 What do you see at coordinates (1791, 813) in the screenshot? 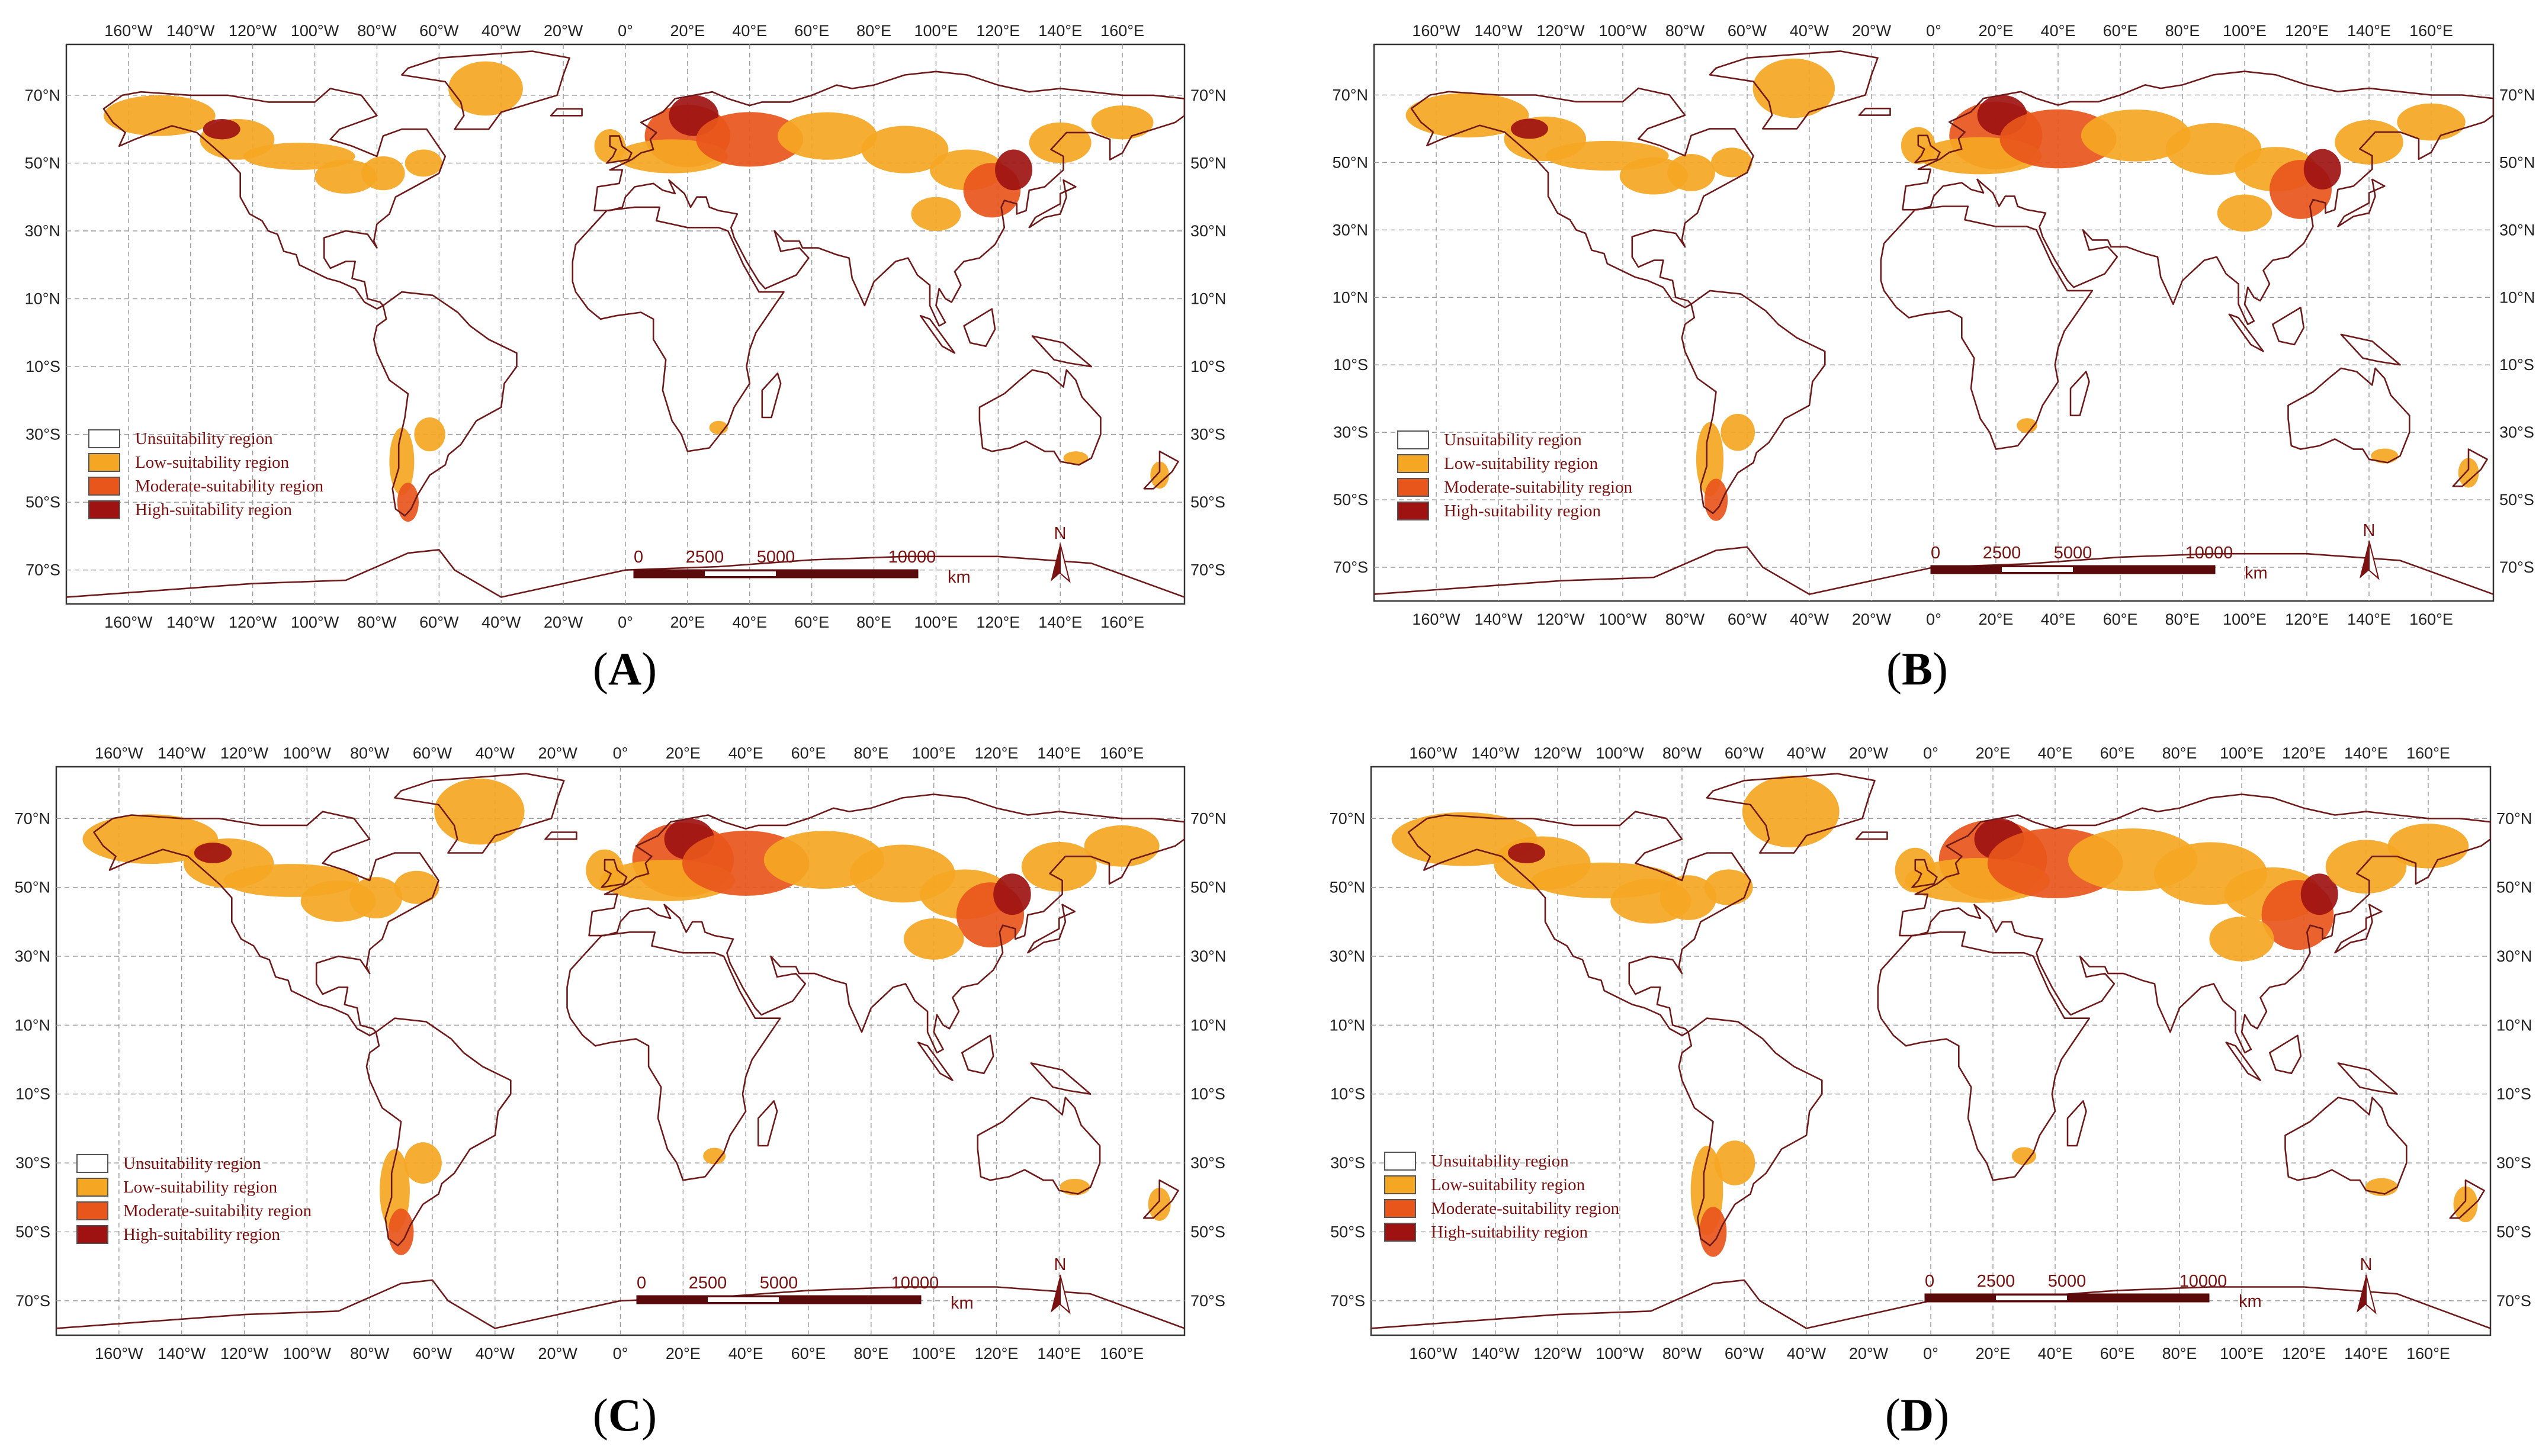
I see `landmass-greenland` at bounding box center [1791, 813].